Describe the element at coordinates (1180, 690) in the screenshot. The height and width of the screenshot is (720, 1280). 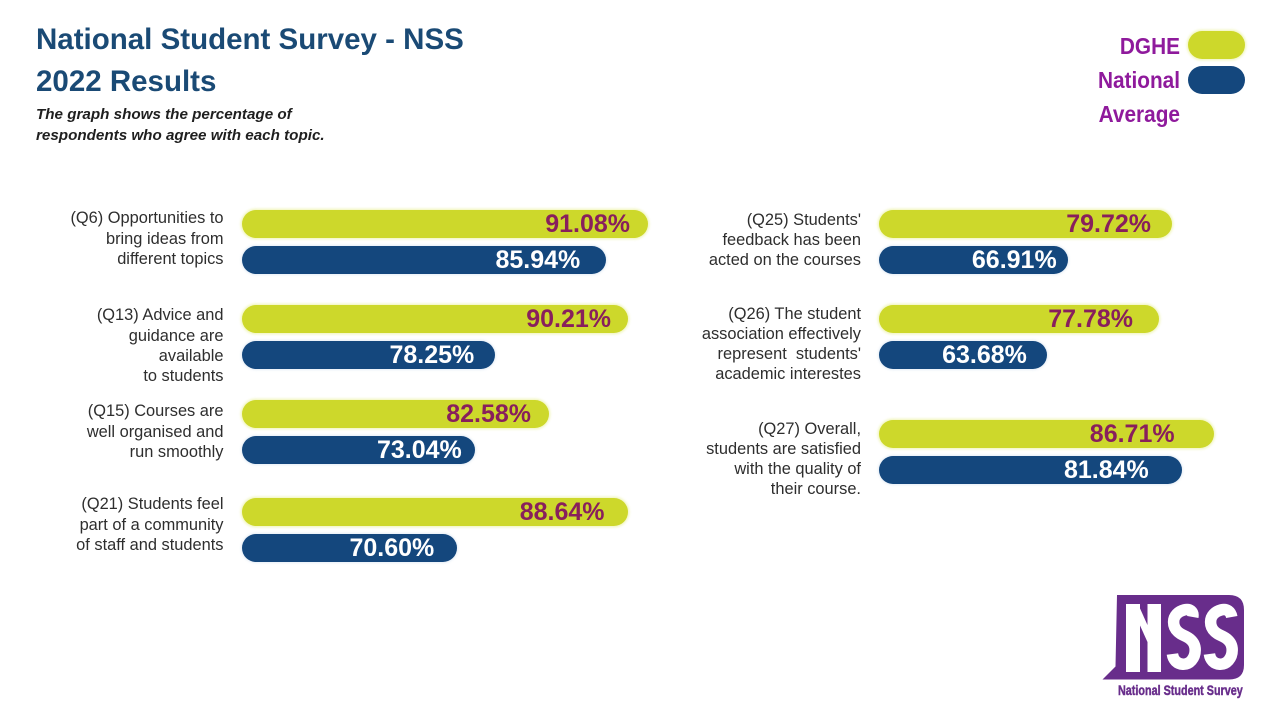
I see `svg-text: National Student Survey` at that location.